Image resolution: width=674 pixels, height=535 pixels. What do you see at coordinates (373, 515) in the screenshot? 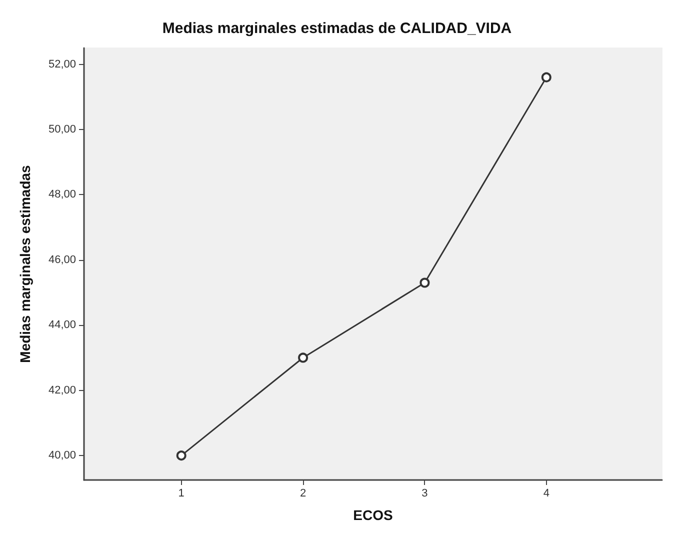
I see `x-axis-title: ECOS` at bounding box center [373, 515].